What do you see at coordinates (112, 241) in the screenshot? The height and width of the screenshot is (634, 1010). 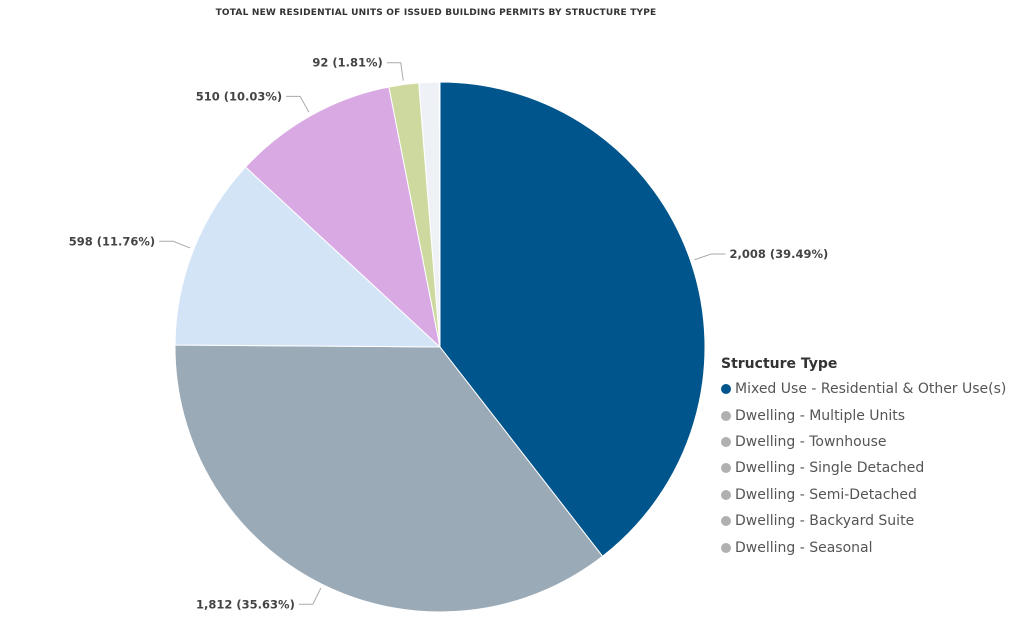 I see `data-label: 598 (11.76%)` at bounding box center [112, 241].